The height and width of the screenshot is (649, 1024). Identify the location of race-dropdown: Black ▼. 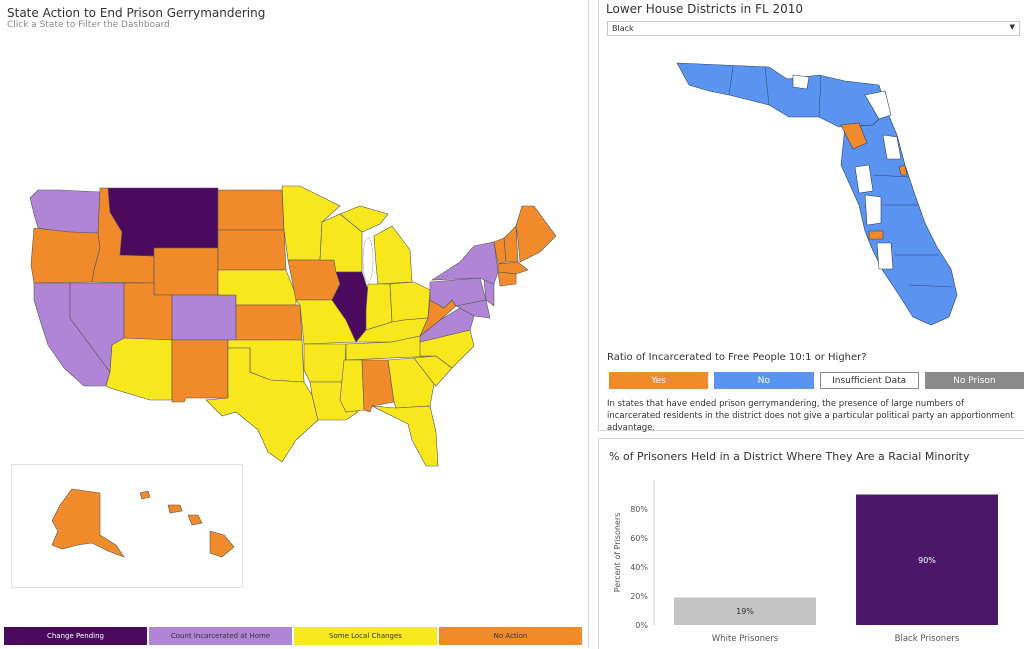
(813, 28).